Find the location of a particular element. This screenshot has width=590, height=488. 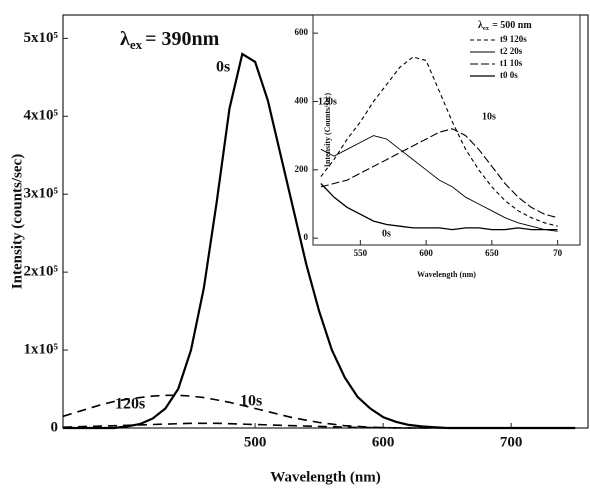

text-part: = 500 nm is located at coordinates (512, 25).